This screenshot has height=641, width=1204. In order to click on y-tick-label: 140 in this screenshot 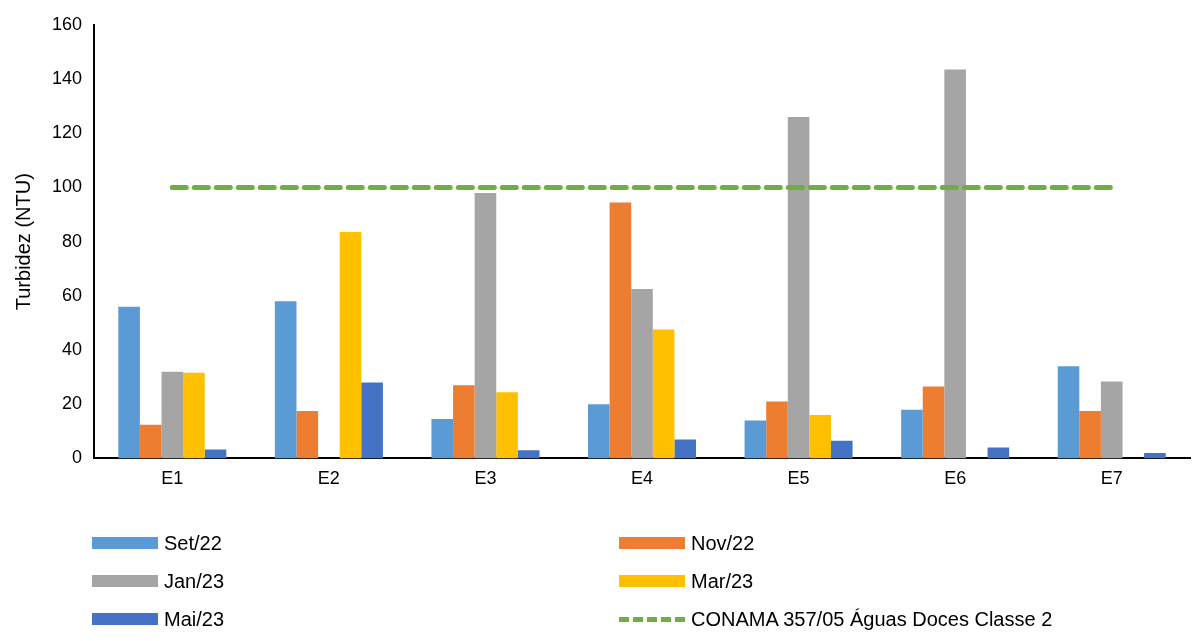, I will do `click(67, 78)`.